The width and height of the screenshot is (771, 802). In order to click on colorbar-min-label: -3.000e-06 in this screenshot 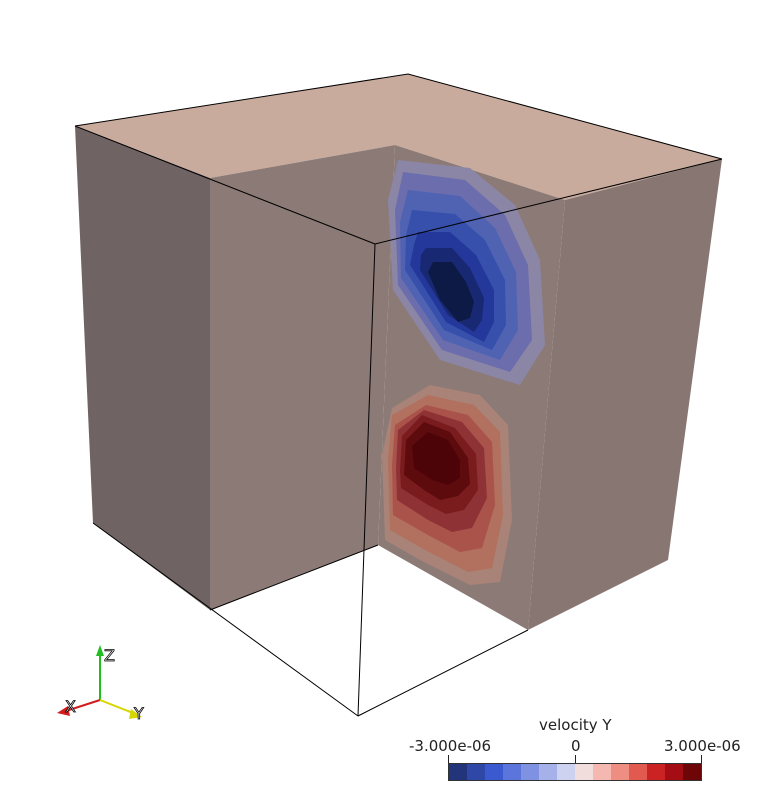, I will do `click(450, 746)`.